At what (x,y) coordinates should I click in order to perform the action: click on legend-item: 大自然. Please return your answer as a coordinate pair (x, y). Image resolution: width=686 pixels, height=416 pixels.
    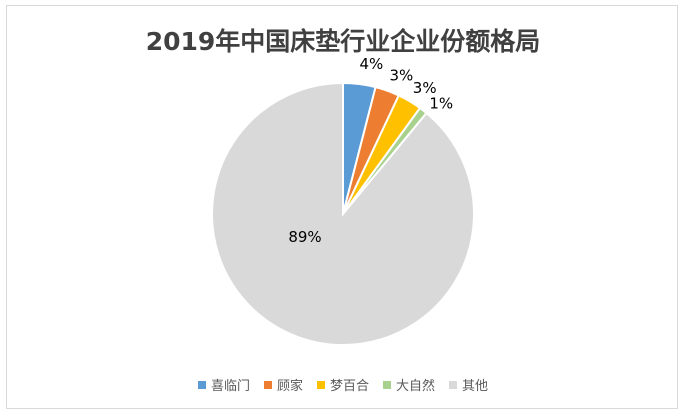
    Looking at the image, I should click on (409, 384).